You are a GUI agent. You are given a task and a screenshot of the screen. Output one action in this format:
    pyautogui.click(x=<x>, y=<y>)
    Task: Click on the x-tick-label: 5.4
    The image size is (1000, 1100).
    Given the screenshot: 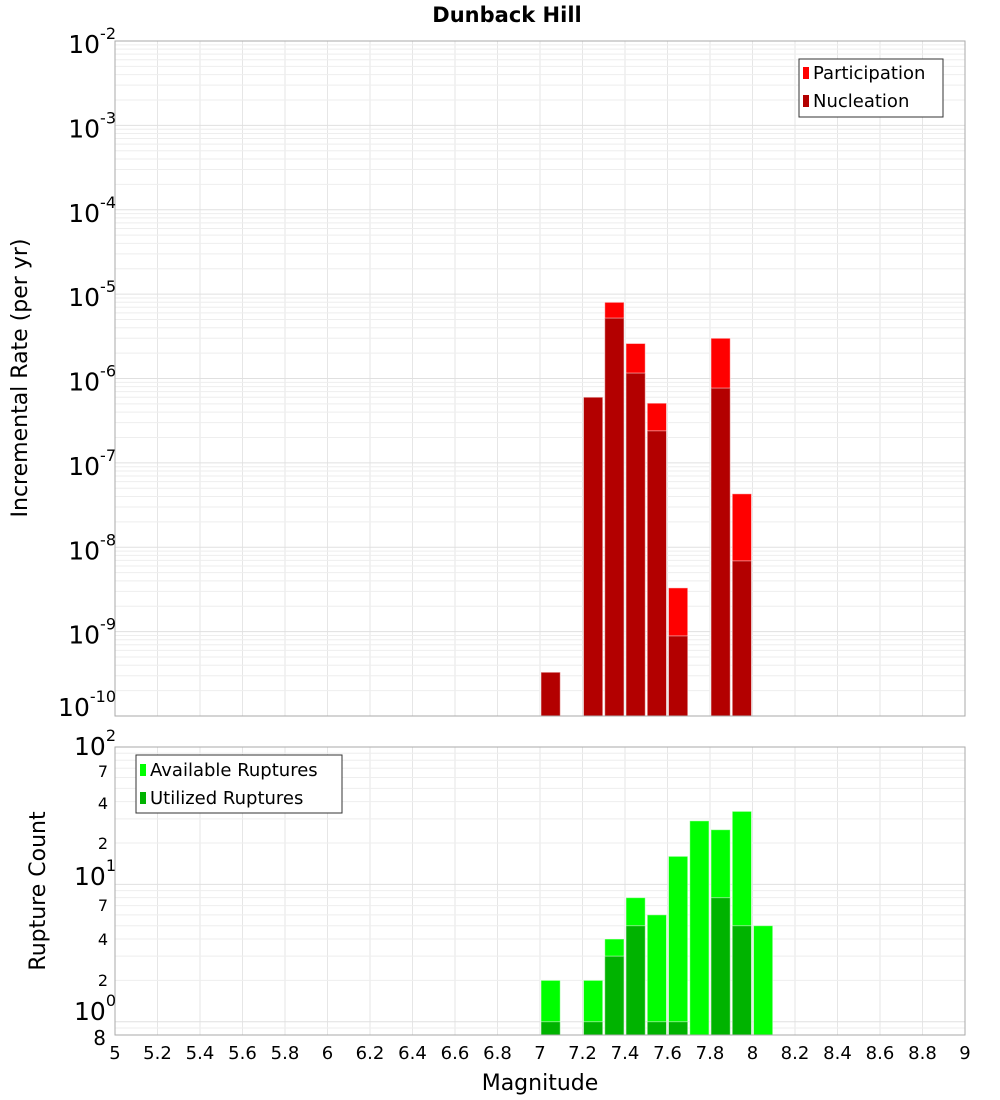 What is the action you would take?
    pyautogui.click(x=200, y=1053)
    